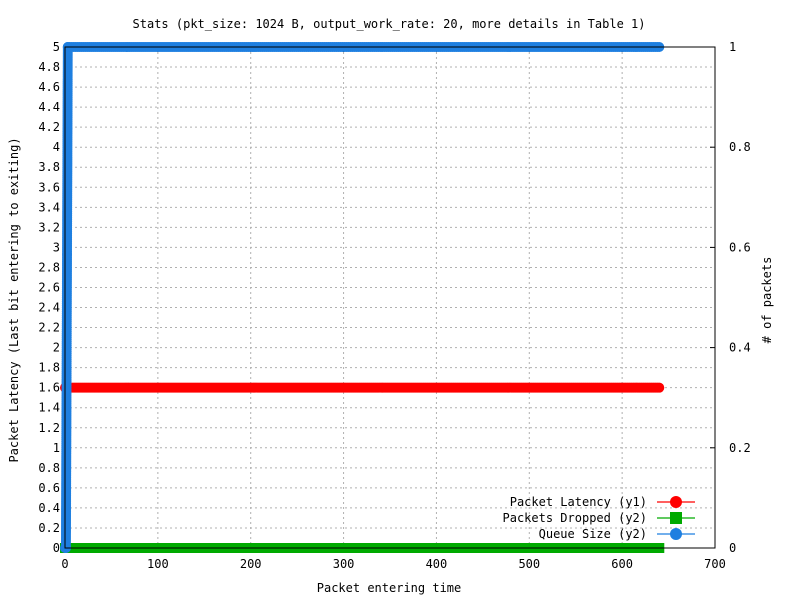 The width and height of the screenshot is (800, 600). What do you see at coordinates (740, 147) in the screenshot?
I see `y2-tick-label: 0.8` at bounding box center [740, 147].